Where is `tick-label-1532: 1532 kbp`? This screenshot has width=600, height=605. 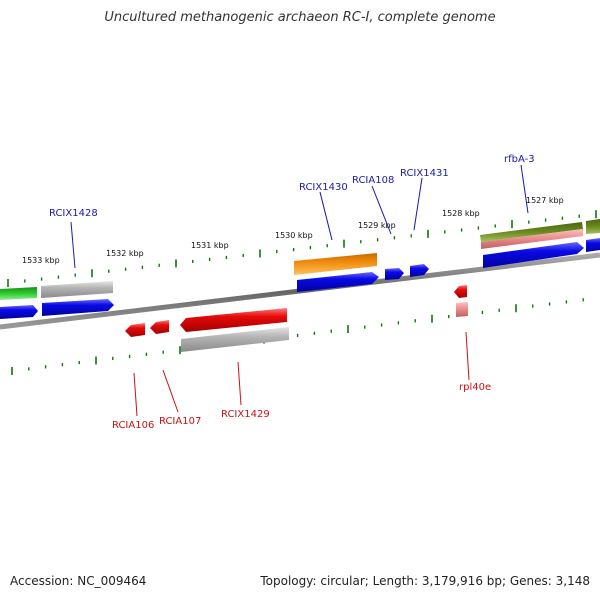 tick-label-1532: 1532 kbp is located at coordinates (125, 253).